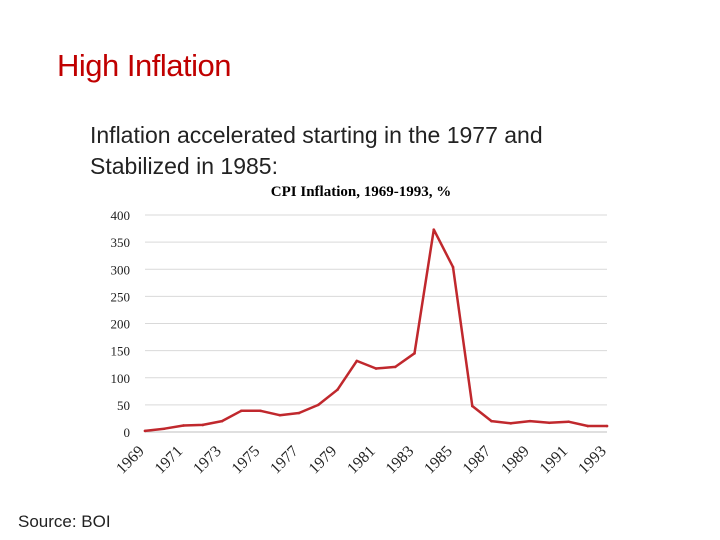 The width and height of the screenshot is (720, 540). What do you see at coordinates (121, 269) in the screenshot?
I see `y-tick-label-300: 300` at bounding box center [121, 269].